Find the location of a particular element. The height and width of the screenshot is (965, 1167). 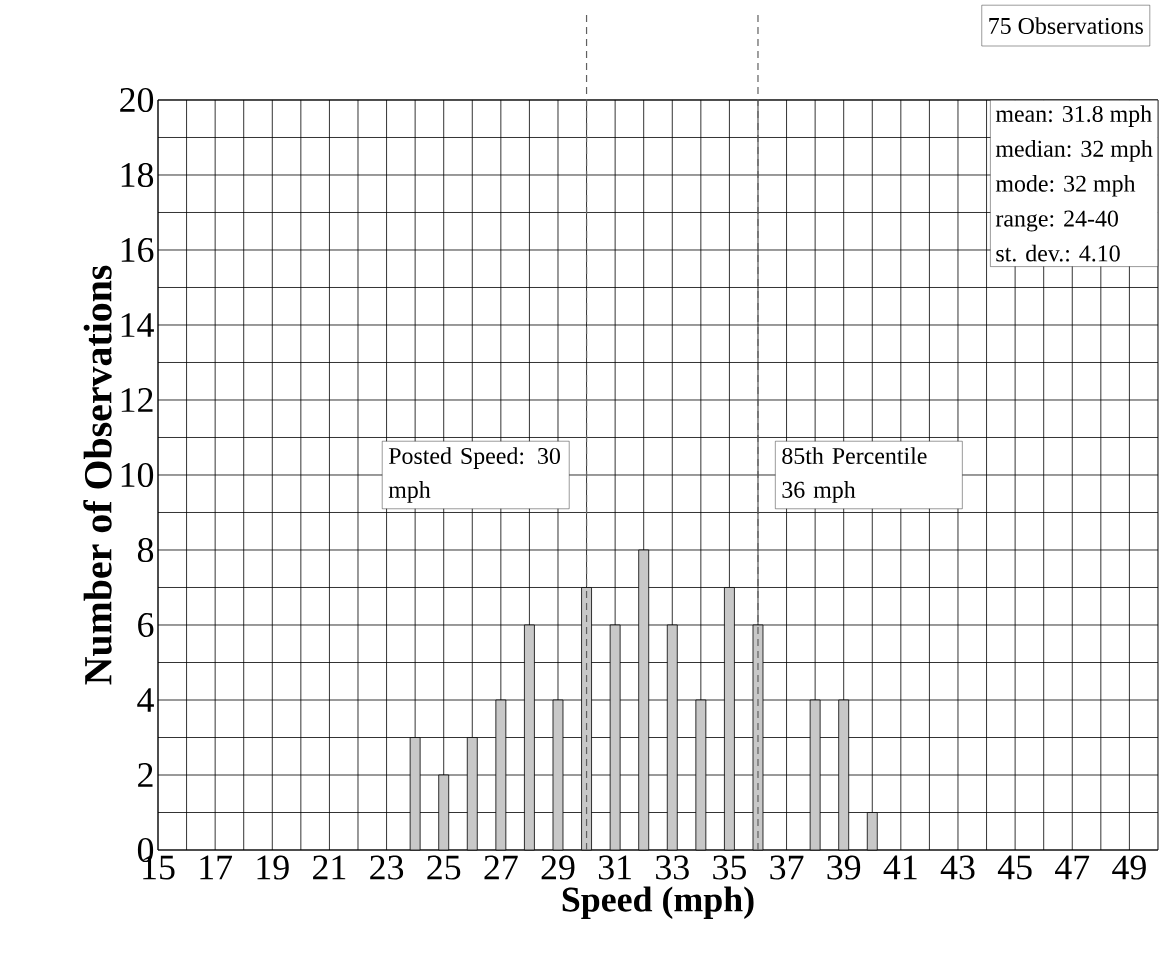

x-tick-label: 35 is located at coordinates (729, 867).